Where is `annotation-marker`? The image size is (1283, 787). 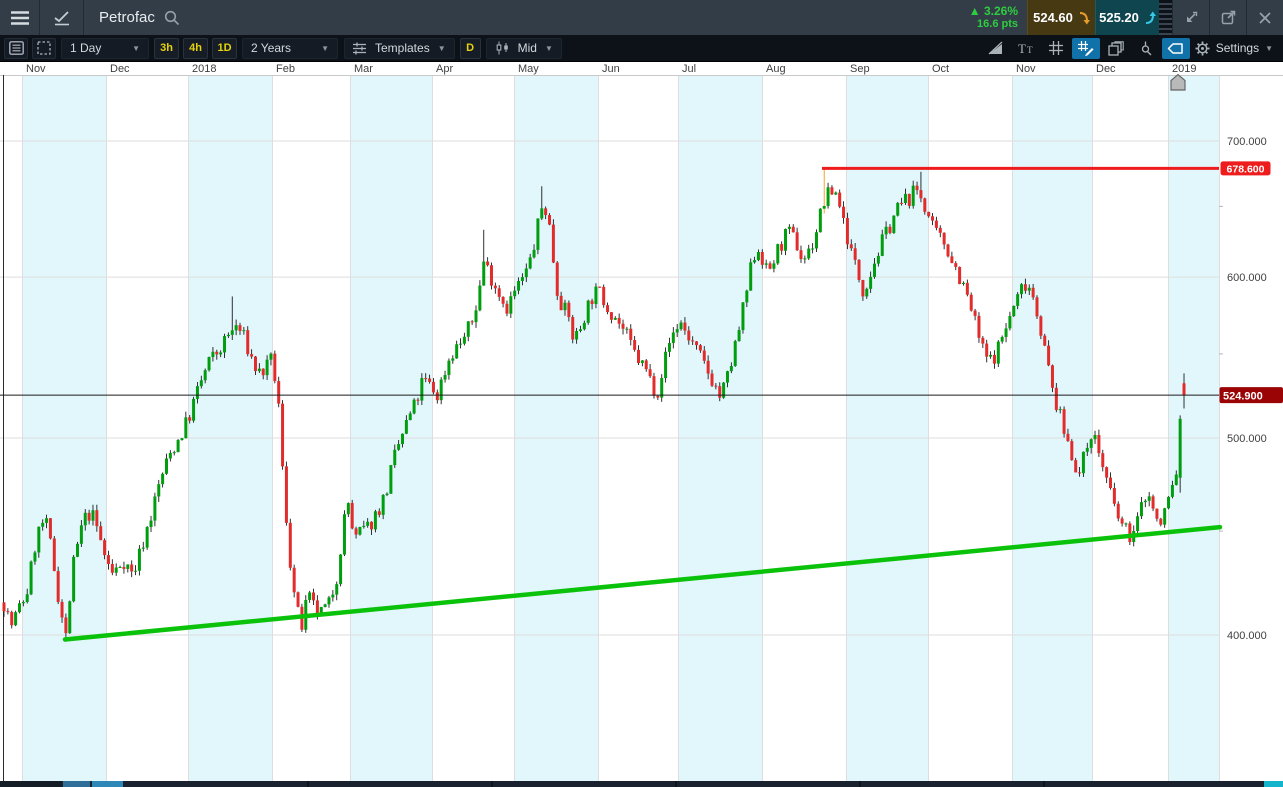
annotation-marker is located at coordinates (1178, 82).